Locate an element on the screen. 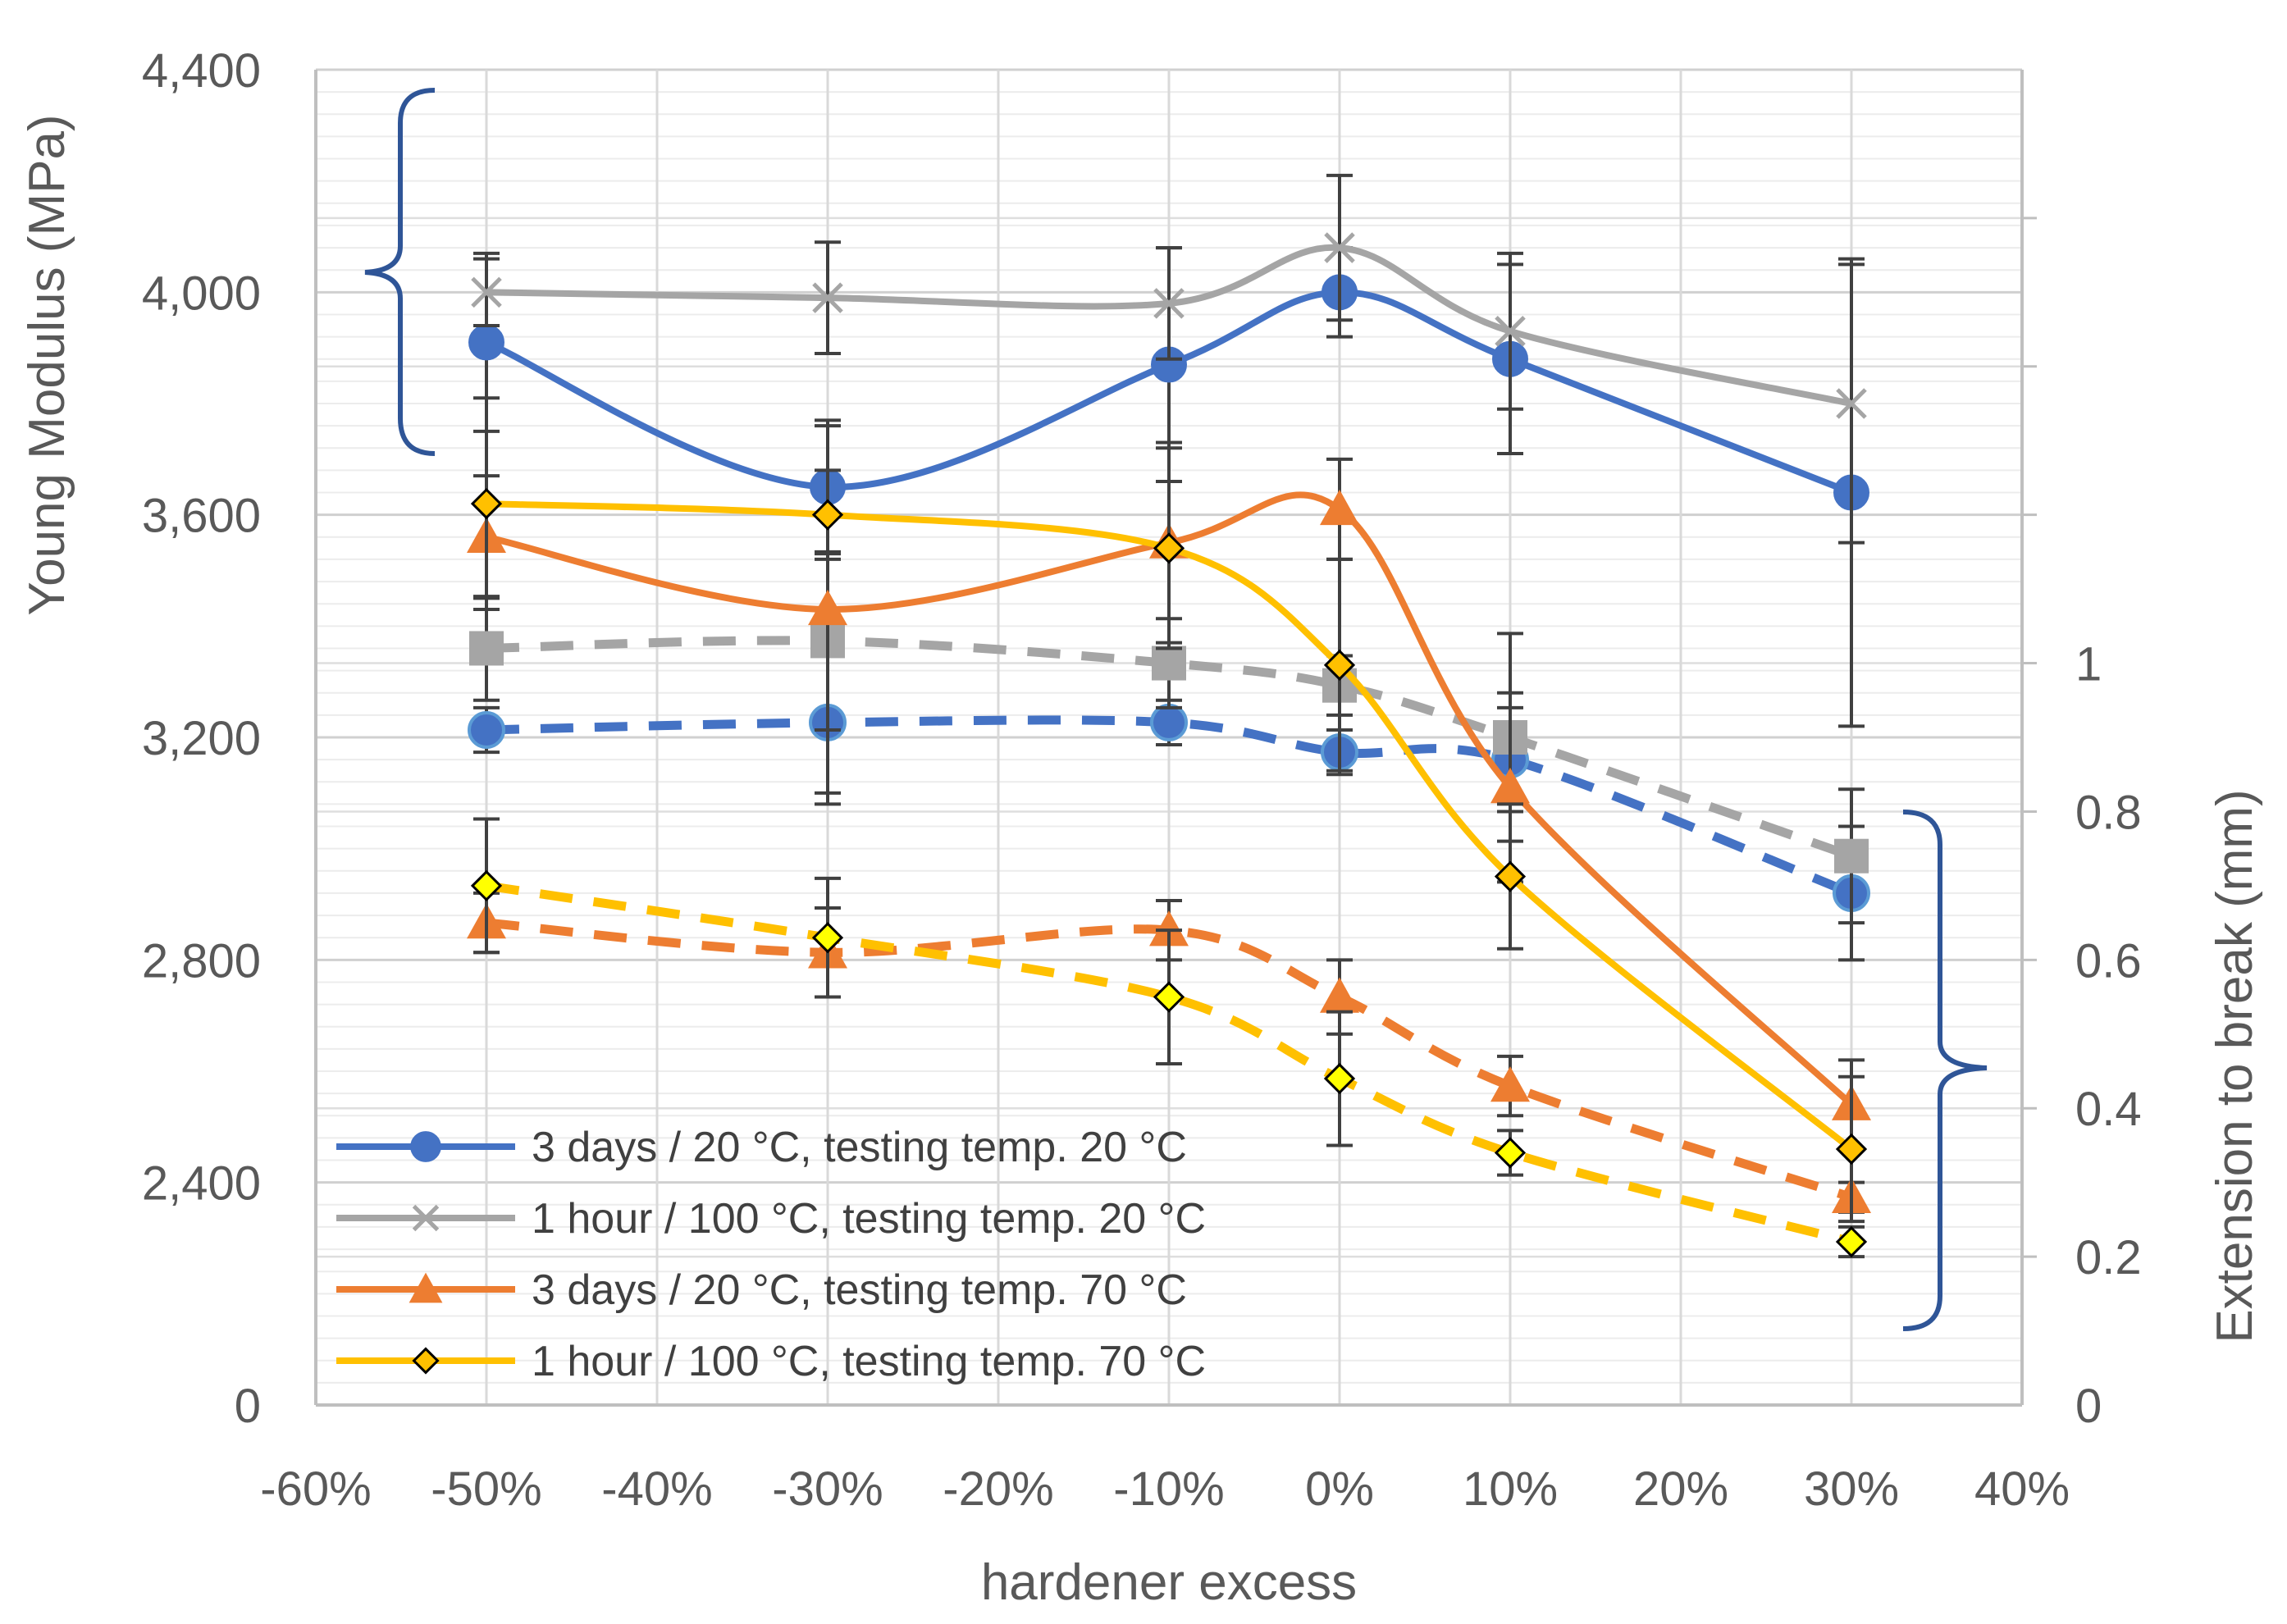  right-bracket is located at coordinates (1945, 1070).